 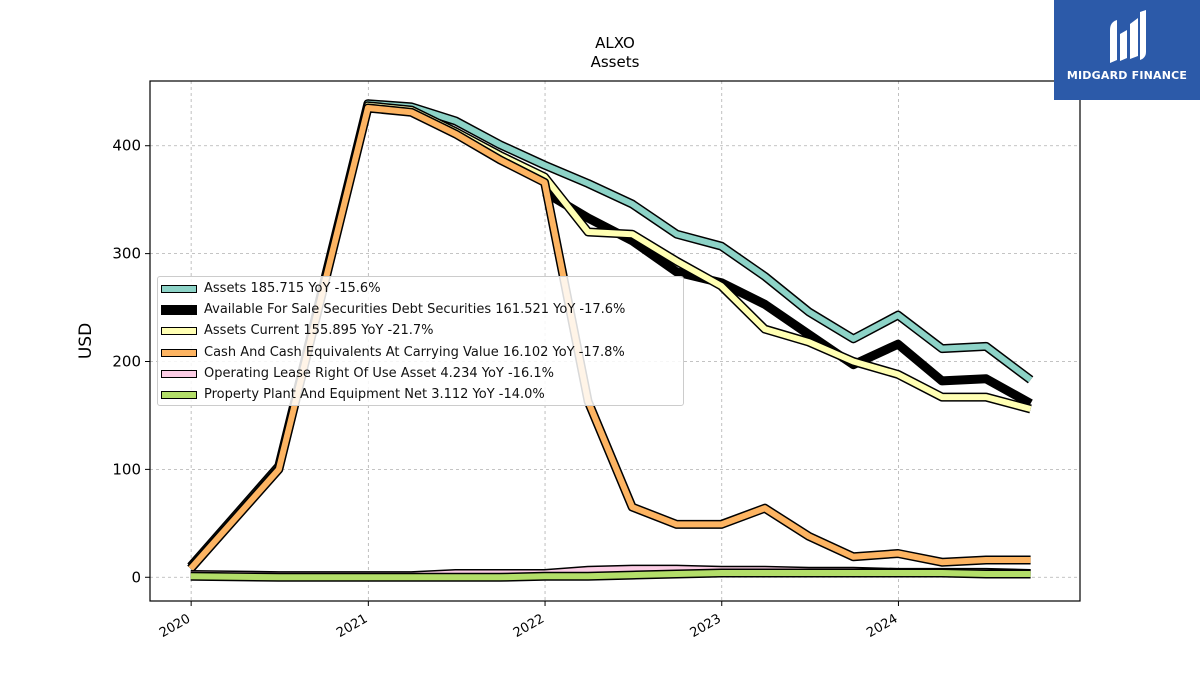 I want to click on chart-subtitle: Assets, so click(x=615, y=62).